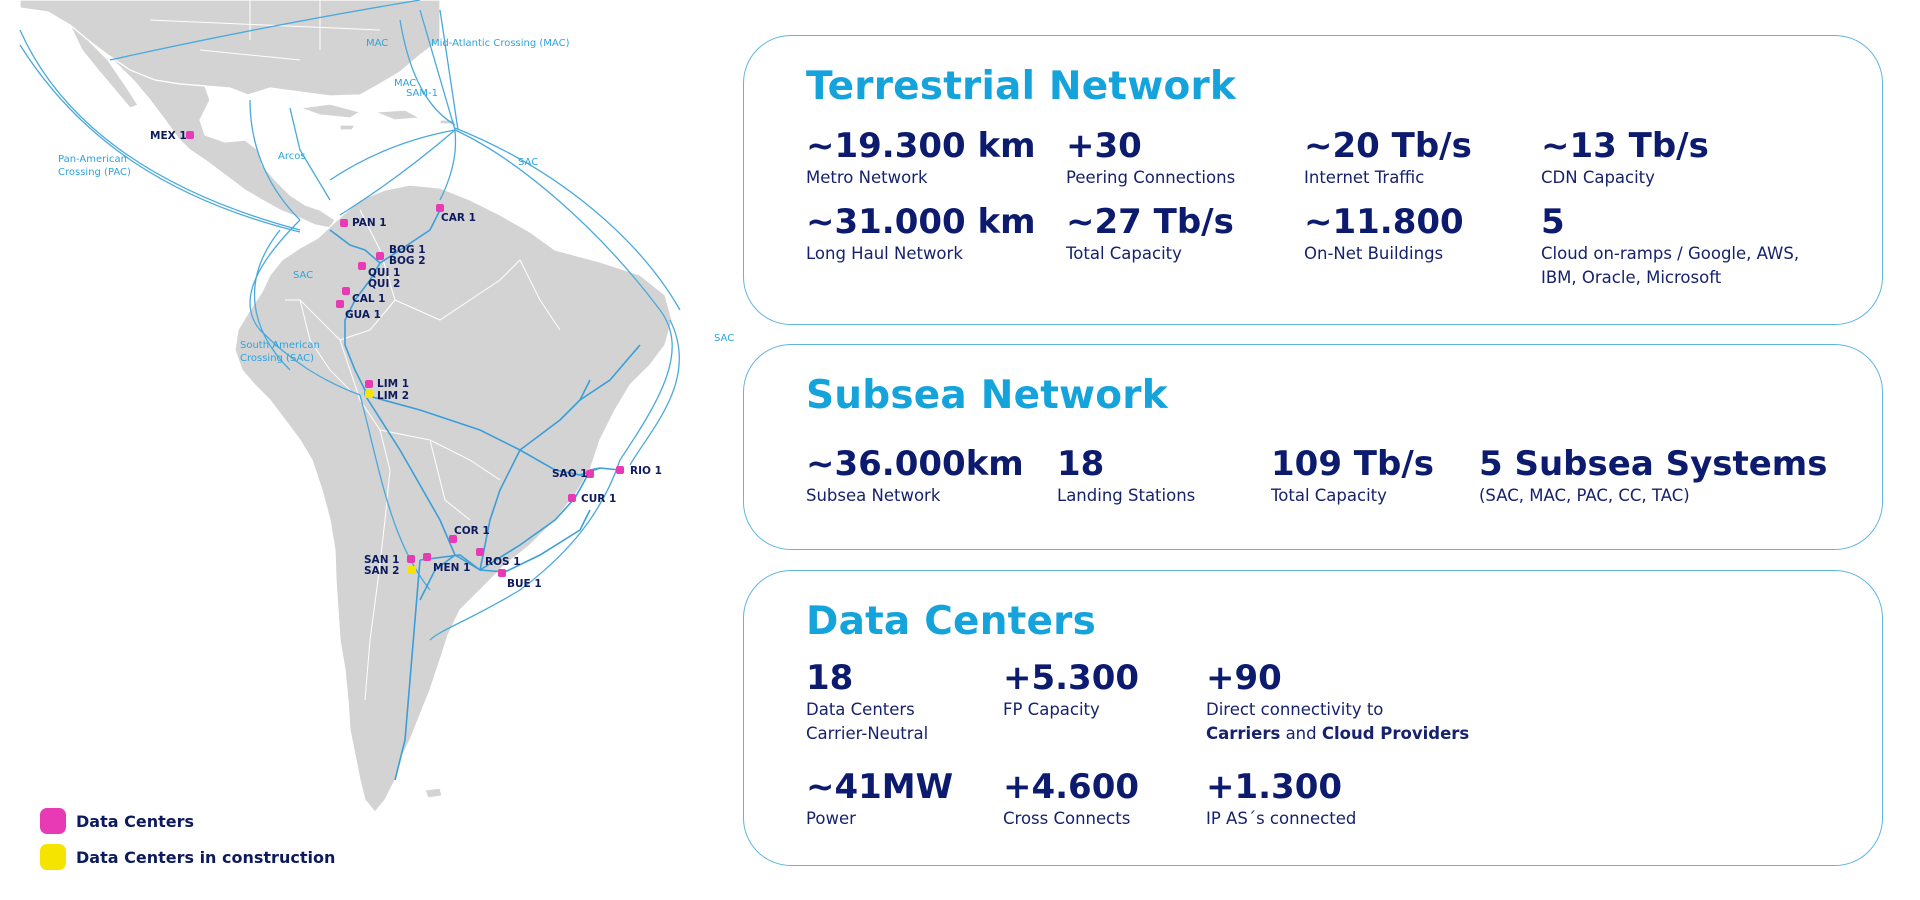  I want to click on marker-cur1, so click(572, 498).